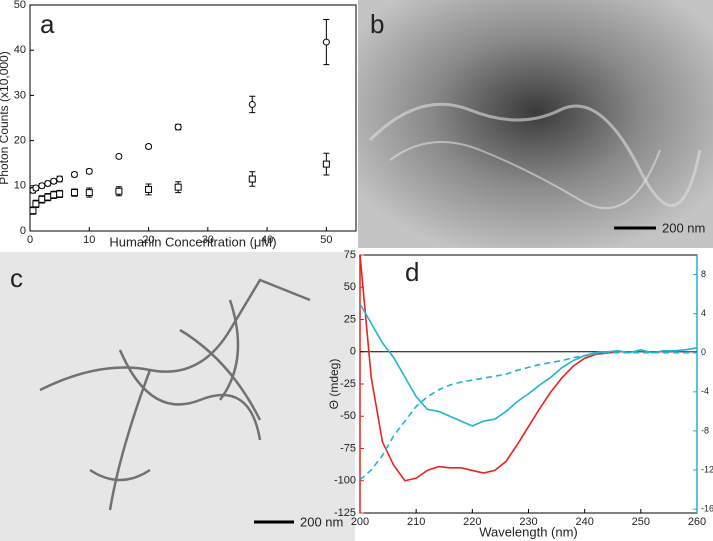 This screenshot has width=713, height=541. I want to click on panel-label: d, so click(412, 272).